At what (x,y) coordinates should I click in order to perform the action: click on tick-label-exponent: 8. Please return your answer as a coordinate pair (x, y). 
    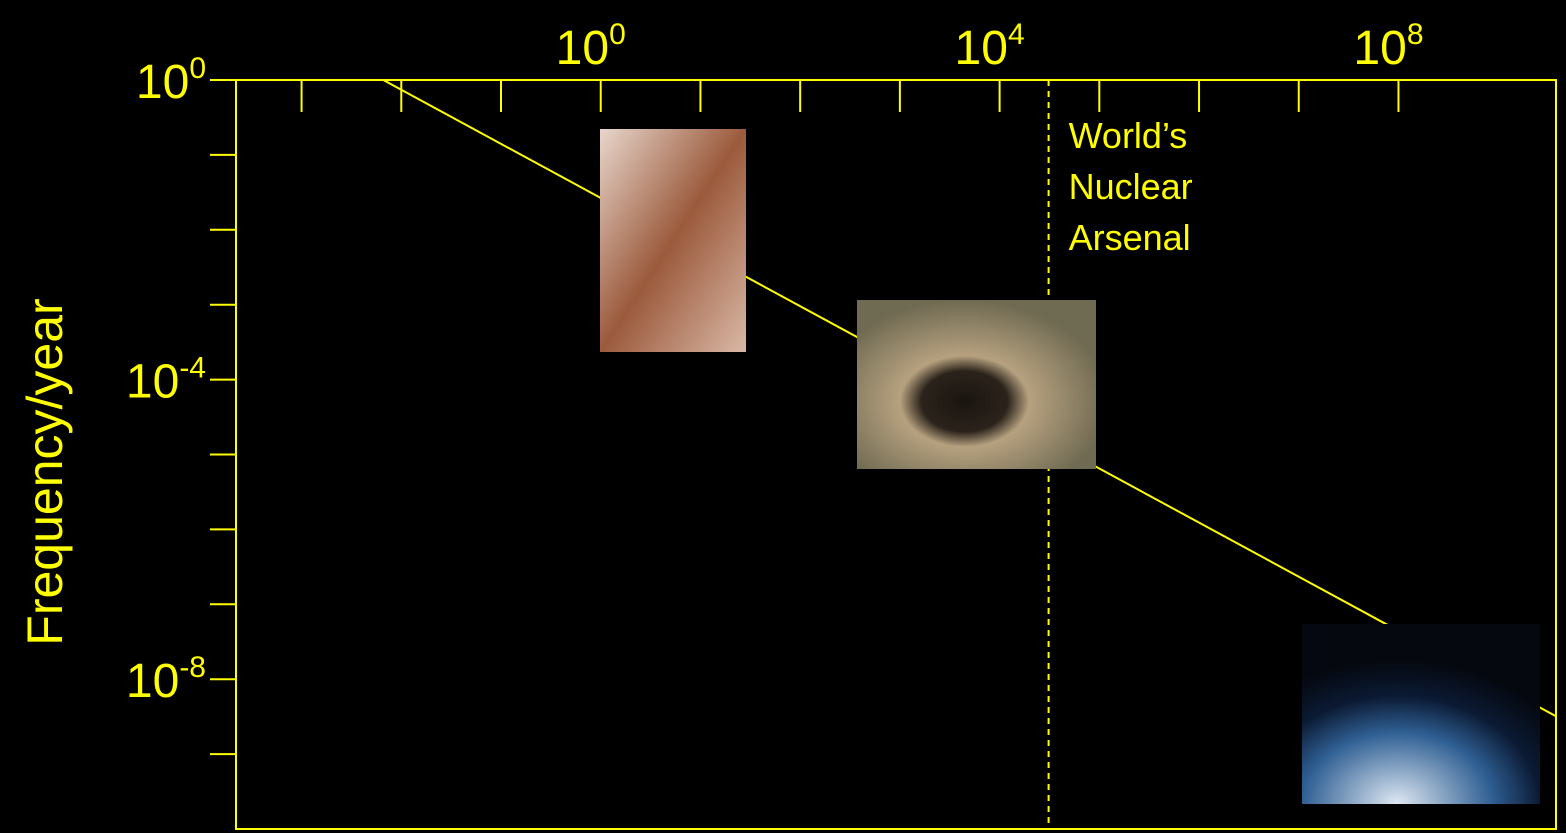
    Looking at the image, I should click on (1415, 34).